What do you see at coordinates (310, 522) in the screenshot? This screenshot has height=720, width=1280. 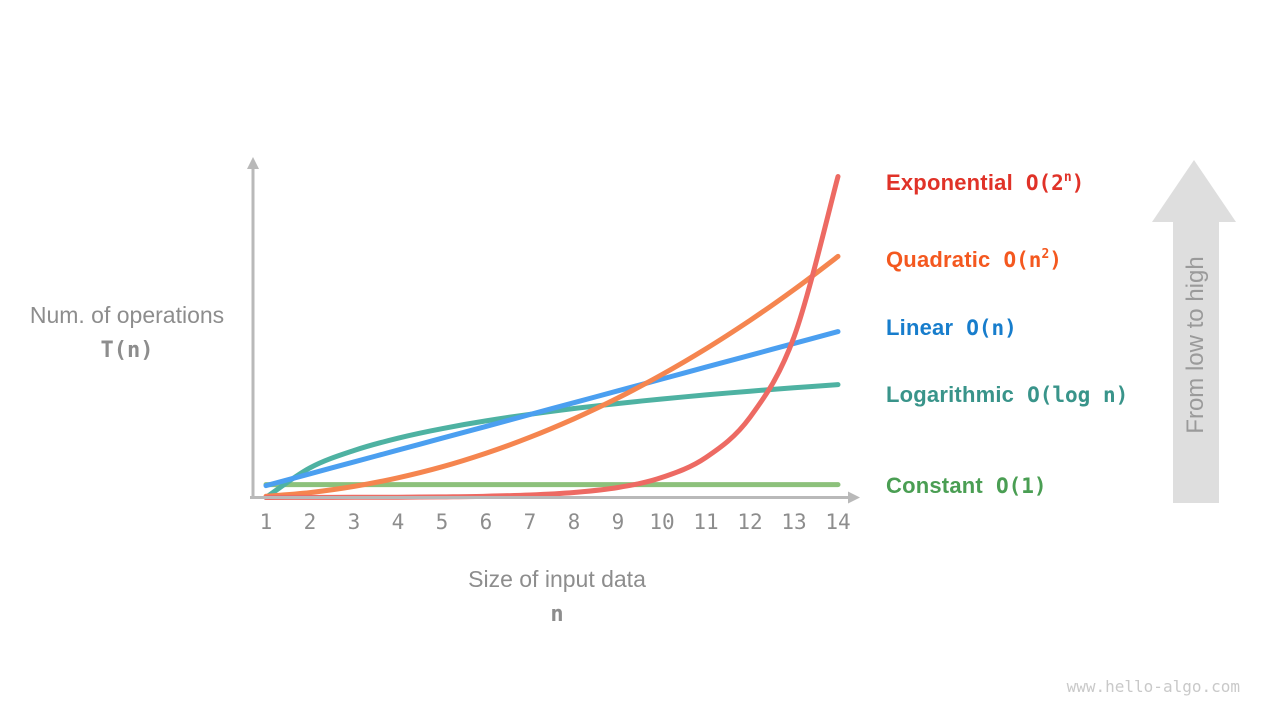 I see `x-tick-label: 2` at bounding box center [310, 522].